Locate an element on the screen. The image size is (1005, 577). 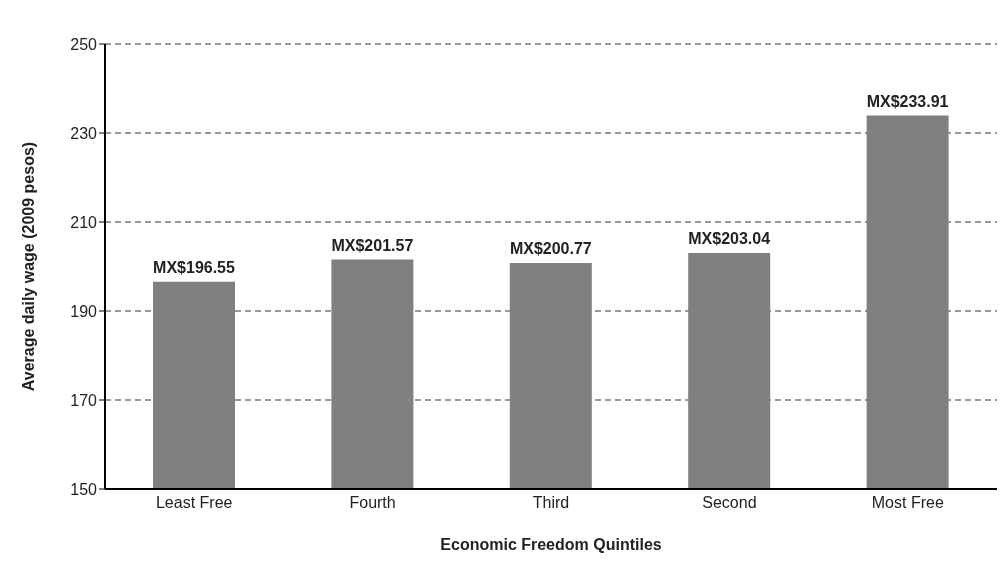
y-tick-label: 150 is located at coordinates (84, 489).